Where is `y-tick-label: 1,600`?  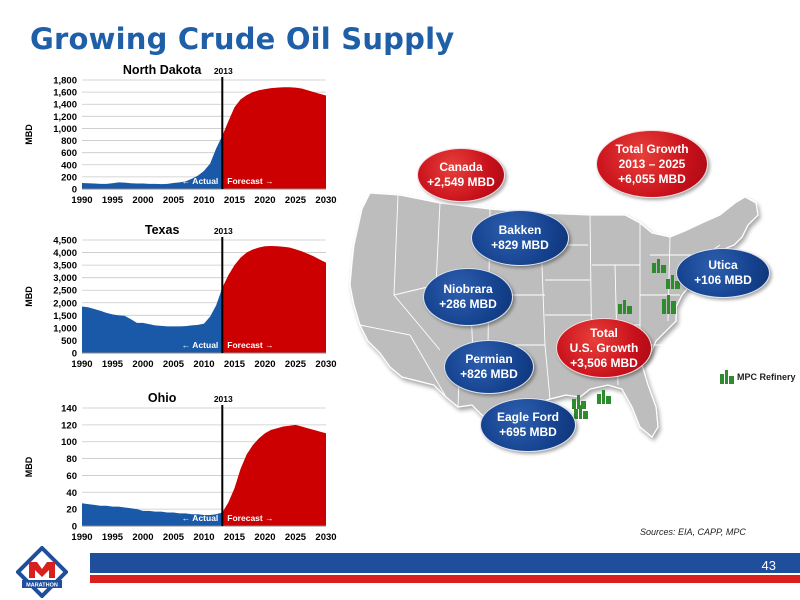
y-tick-label: 1,600 is located at coordinates (65, 93).